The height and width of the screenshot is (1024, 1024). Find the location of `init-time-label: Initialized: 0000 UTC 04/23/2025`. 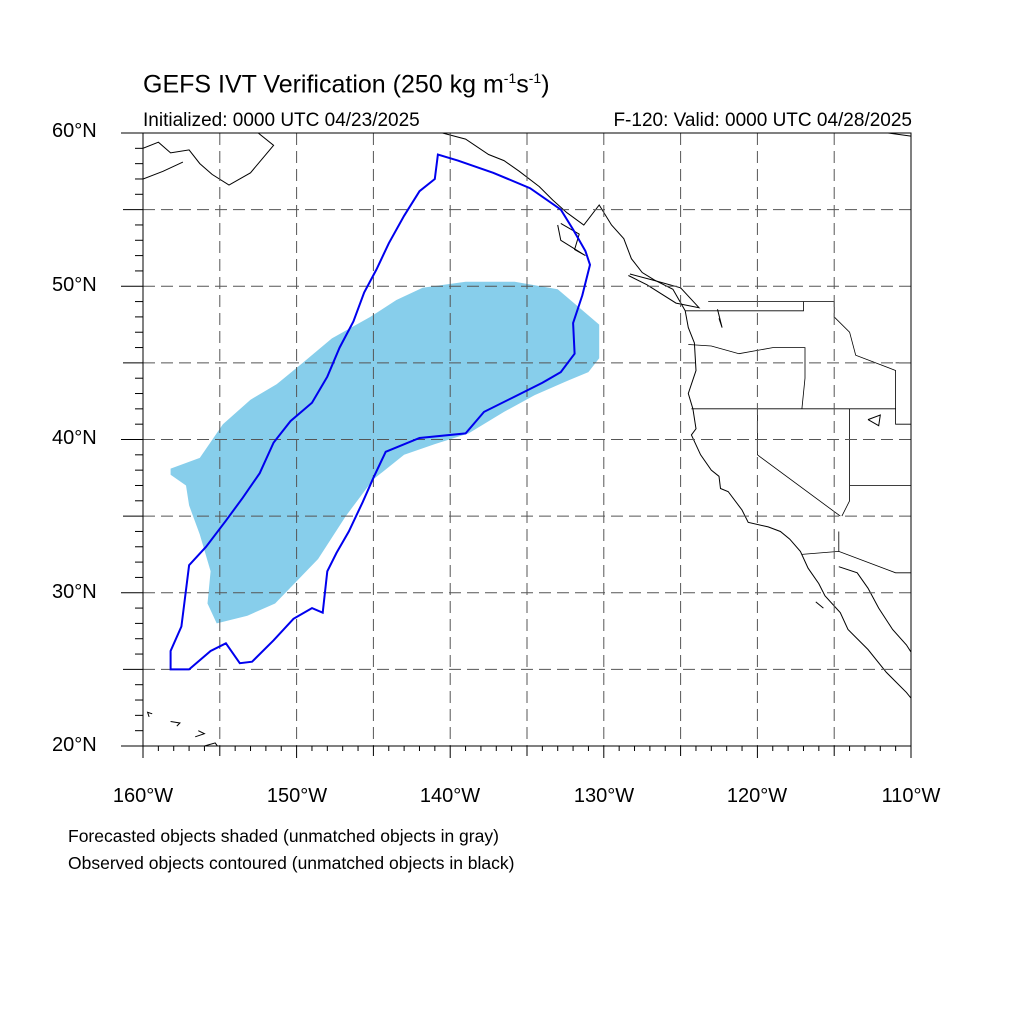

init-time-label: Initialized: 0000 UTC 04/23/2025 is located at coordinates (281, 120).